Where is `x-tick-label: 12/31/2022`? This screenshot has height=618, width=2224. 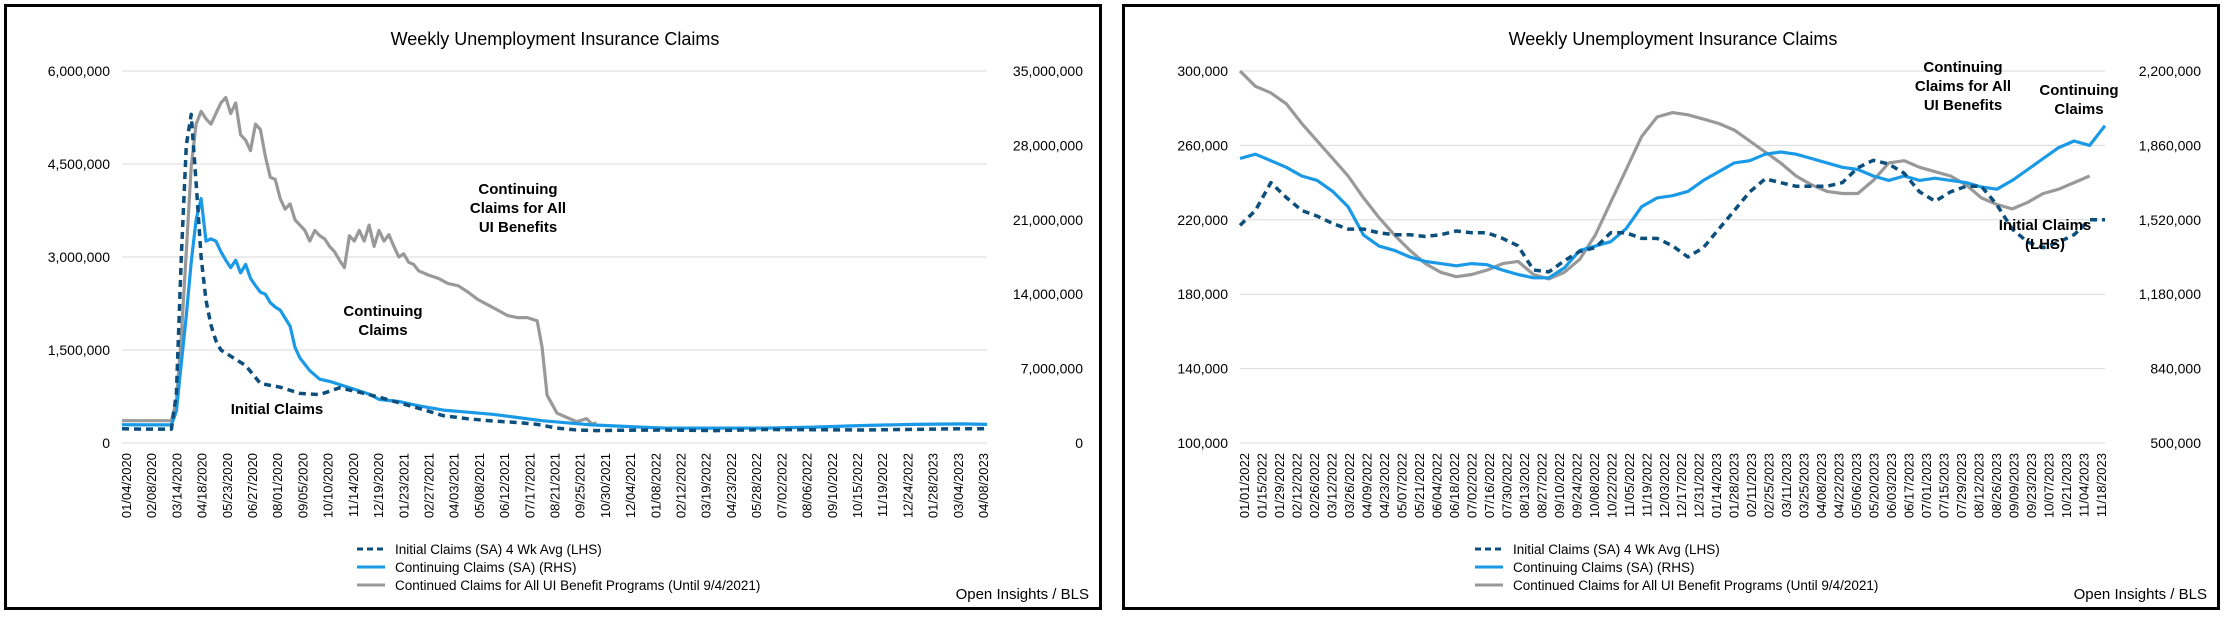 x-tick-label: 12/31/2022 is located at coordinates (1699, 485).